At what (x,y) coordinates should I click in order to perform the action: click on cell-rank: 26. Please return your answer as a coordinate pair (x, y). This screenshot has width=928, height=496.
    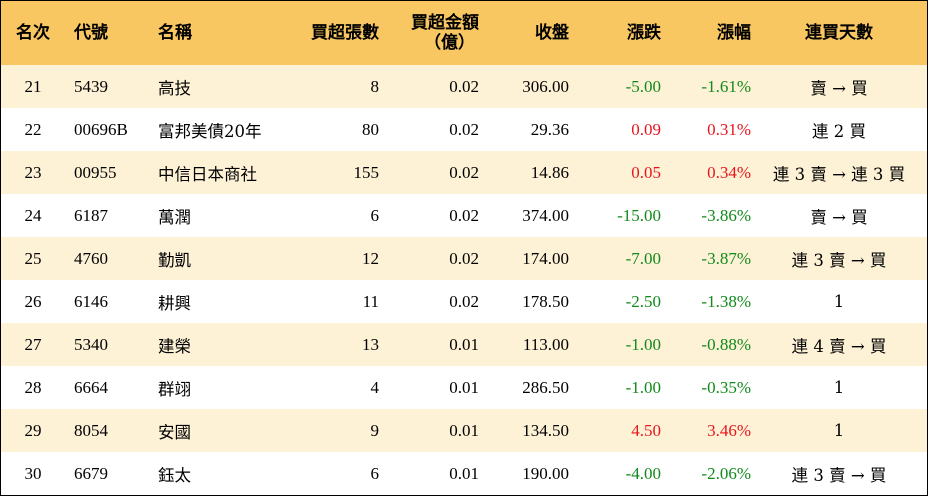
    Looking at the image, I should click on (33, 301).